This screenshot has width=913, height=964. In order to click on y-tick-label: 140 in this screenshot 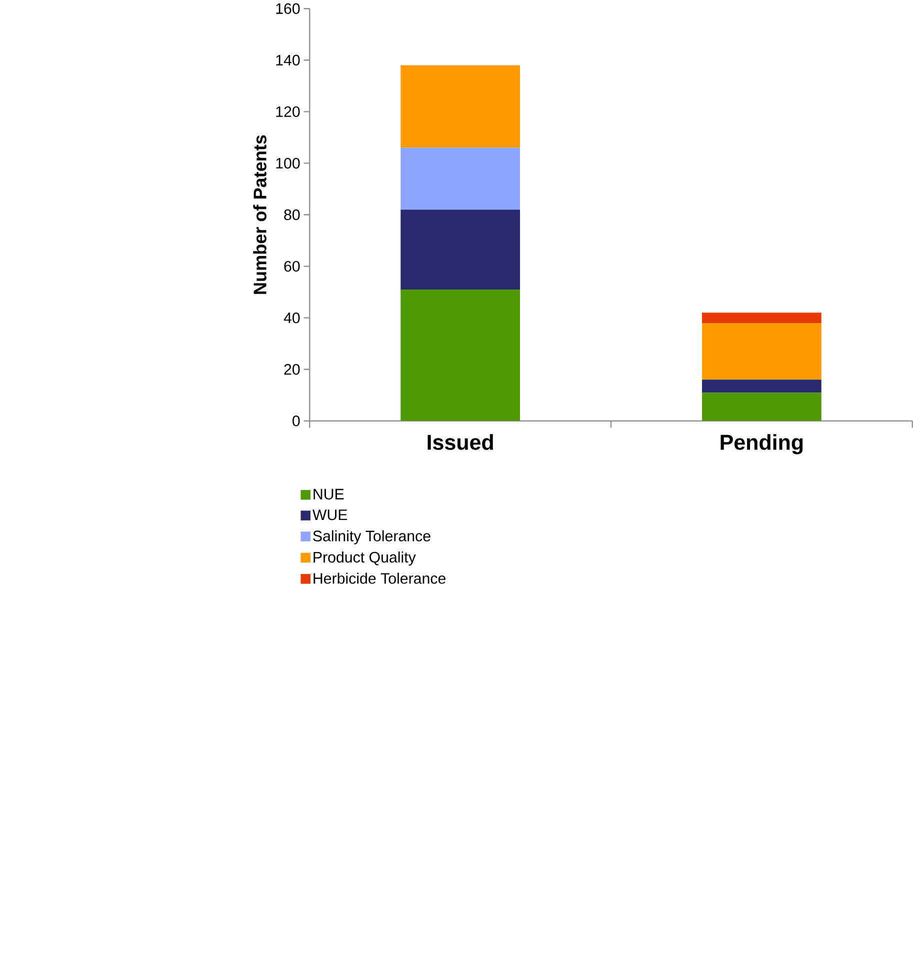, I will do `click(288, 60)`.